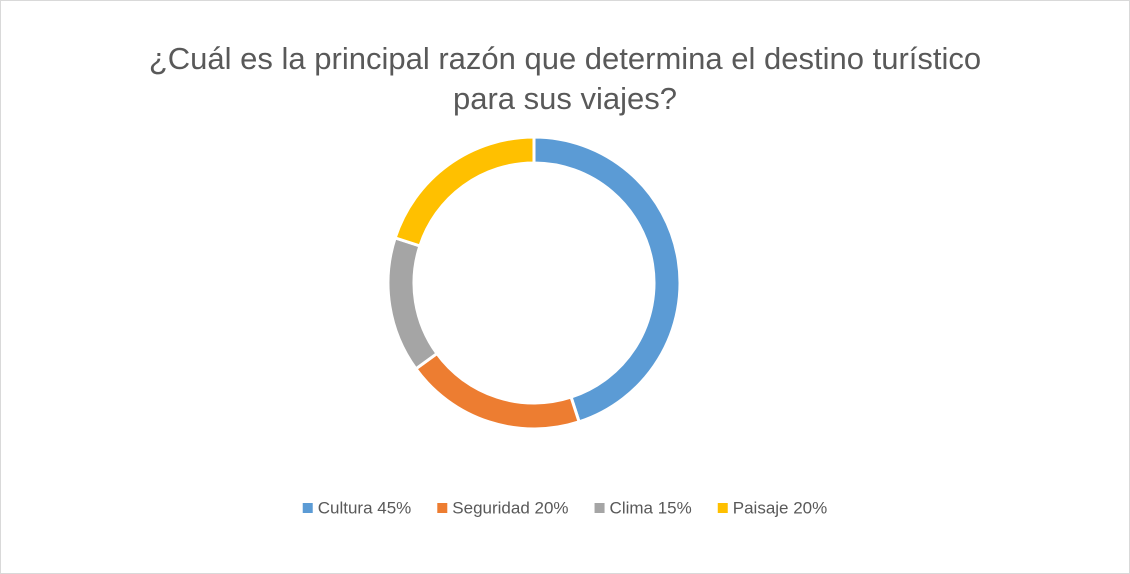  Describe the element at coordinates (780, 507) in the screenshot. I see `legend-label: Paisaje 20%` at that location.